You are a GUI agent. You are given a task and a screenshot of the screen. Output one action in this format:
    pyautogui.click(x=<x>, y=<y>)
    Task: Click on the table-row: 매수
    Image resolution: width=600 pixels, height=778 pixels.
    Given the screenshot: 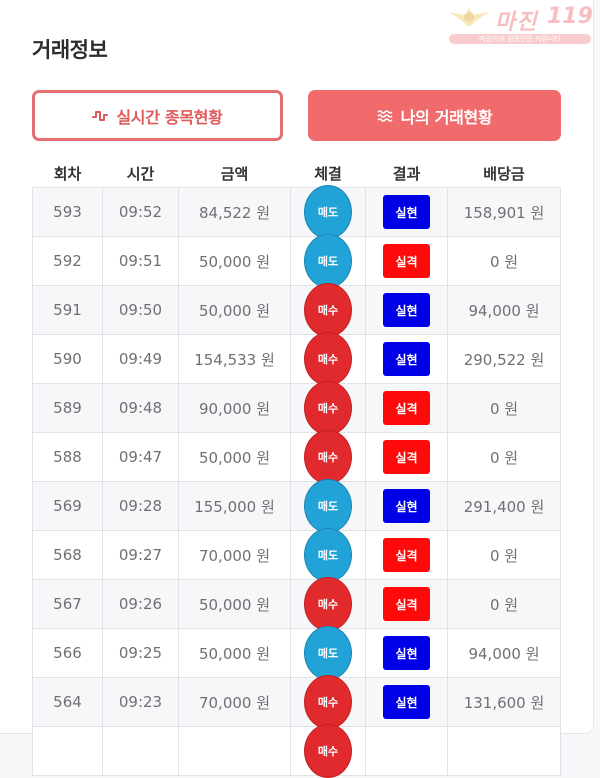 What is the action you would take?
    pyautogui.click(x=296, y=751)
    